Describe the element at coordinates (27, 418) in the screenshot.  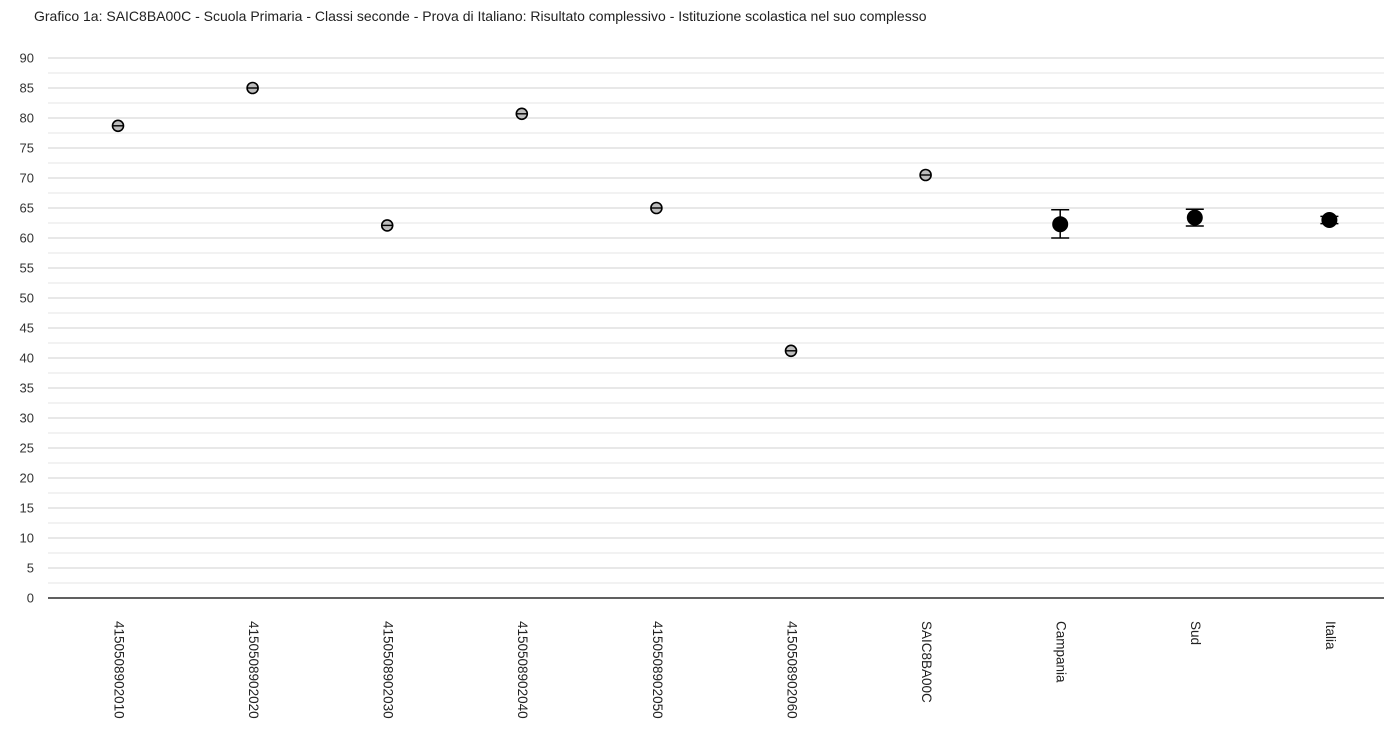
I see `y-tick-label: 30` at that location.